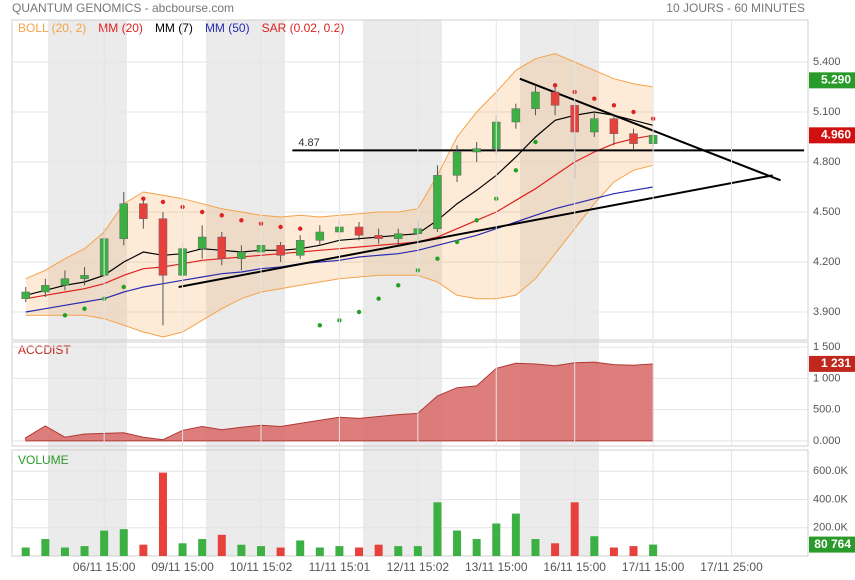 This screenshot has height=580, width=855. Describe the element at coordinates (496, 567) in the screenshot. I see `x-tick-label: 13/11 15:00` at that location.